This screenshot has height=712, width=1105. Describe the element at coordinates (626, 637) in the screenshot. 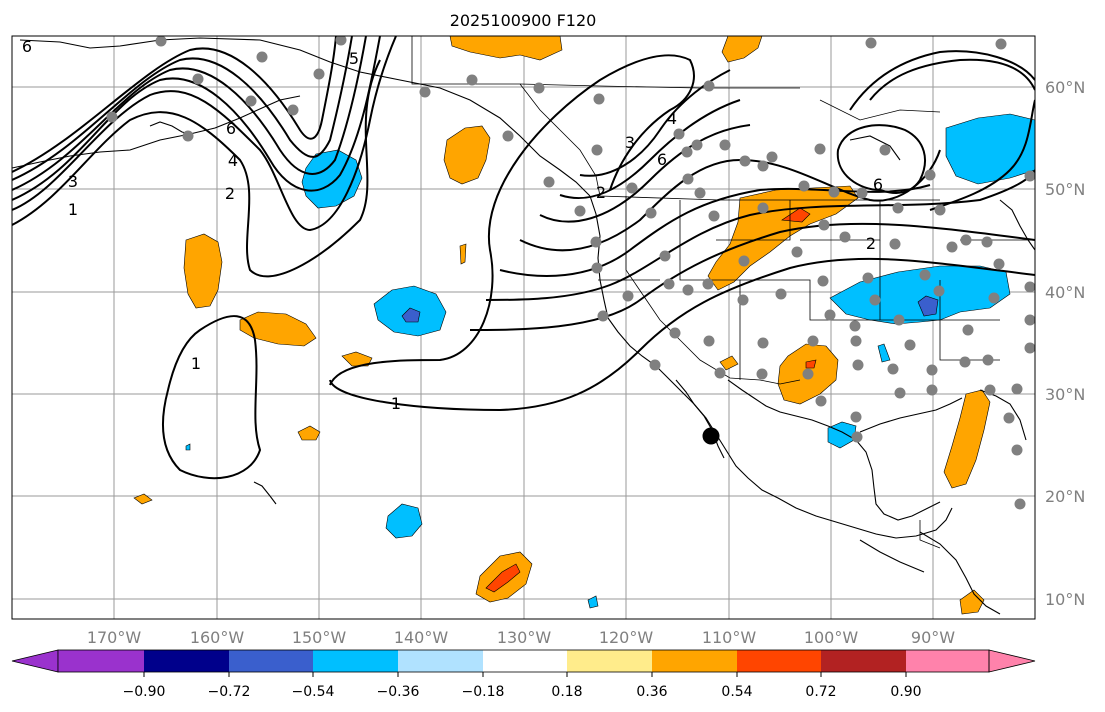

I see `lon-label: 120°W` at that location.